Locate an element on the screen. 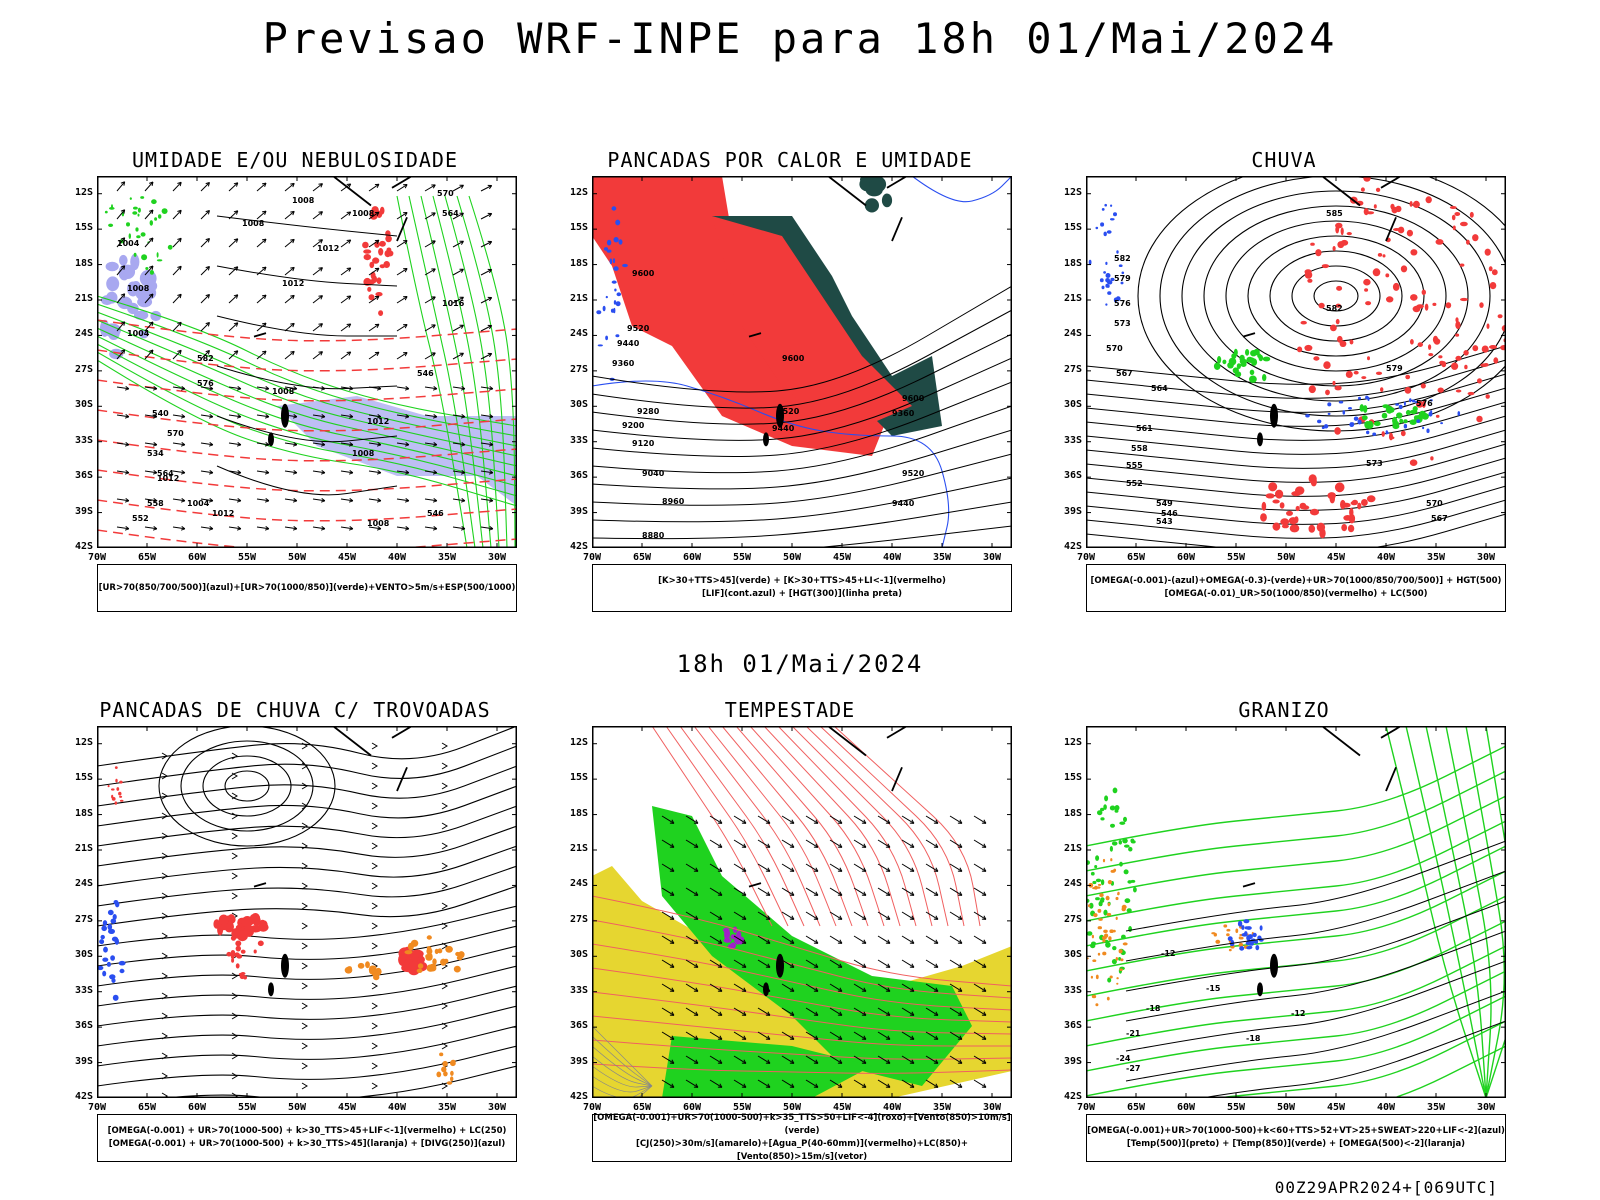 This screenshot has height=1200, width=1600. latitude-label: 33S is located at coordinates (83, 440).